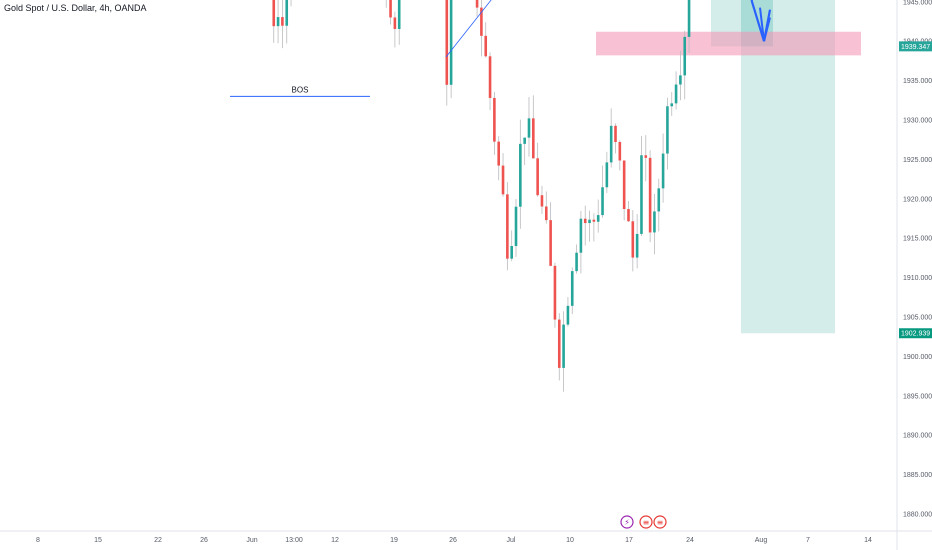  Describe the element at coordinates (808, 540) in the screenshot. I see `x-tick-label: 7` at that location.